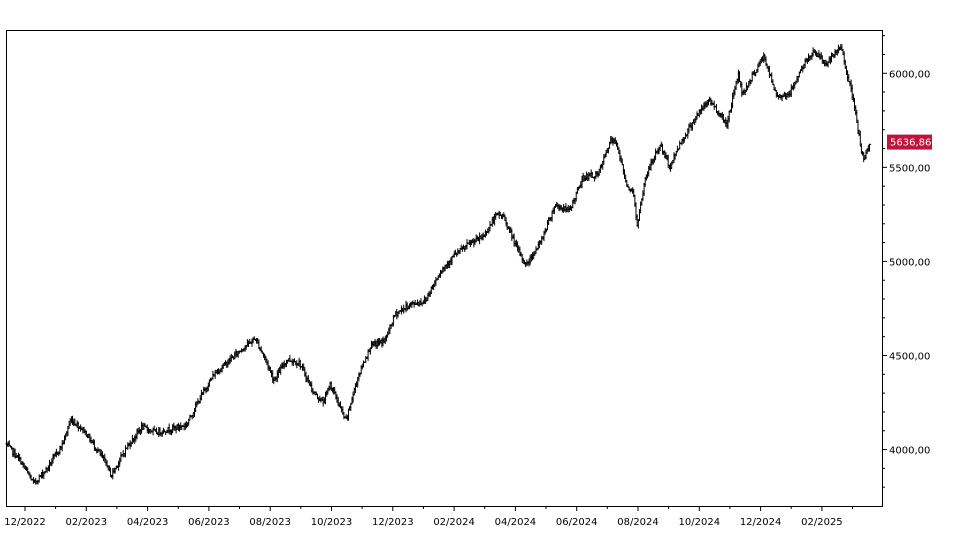 The image size is (960, 556). I want to click on y-tick-label: 4000,00, so click(909, 451).